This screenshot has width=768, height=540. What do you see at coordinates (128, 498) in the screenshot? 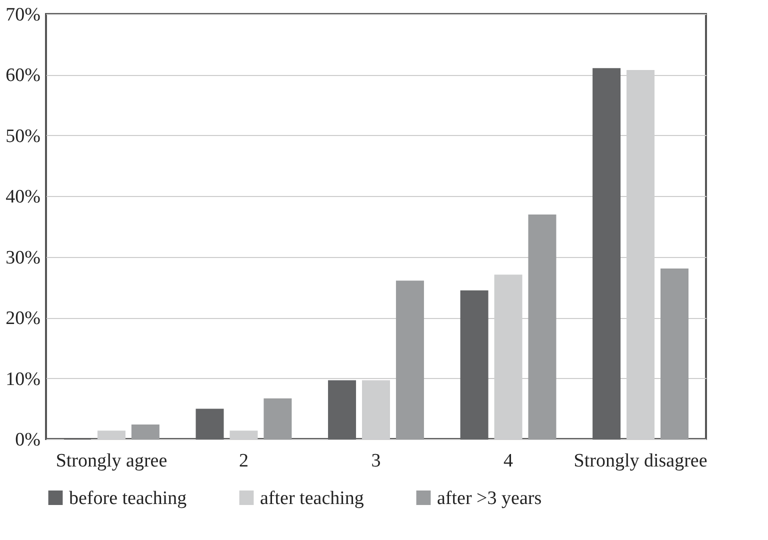
I see `legend-label: before teaching` at bounding box center [128, 498].